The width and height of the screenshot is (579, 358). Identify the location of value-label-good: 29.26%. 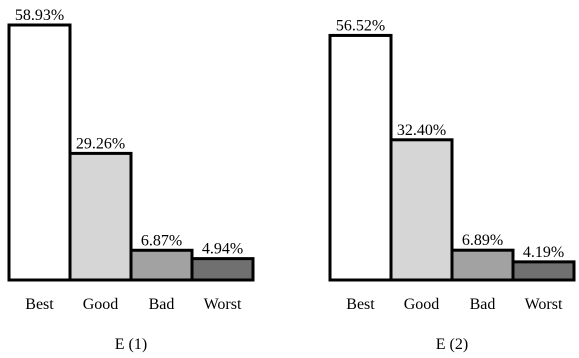
(100, 143).